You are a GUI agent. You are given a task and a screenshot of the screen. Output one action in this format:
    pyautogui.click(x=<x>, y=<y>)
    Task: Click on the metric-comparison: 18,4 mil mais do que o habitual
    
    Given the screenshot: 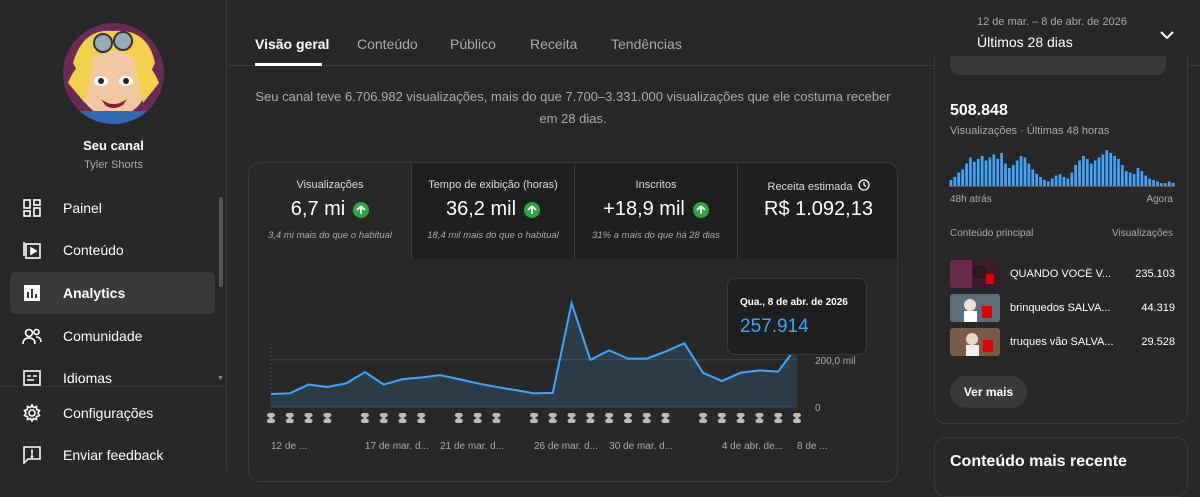 What is the action you would take?
    pyautogui.click(x=493, y=235)
    